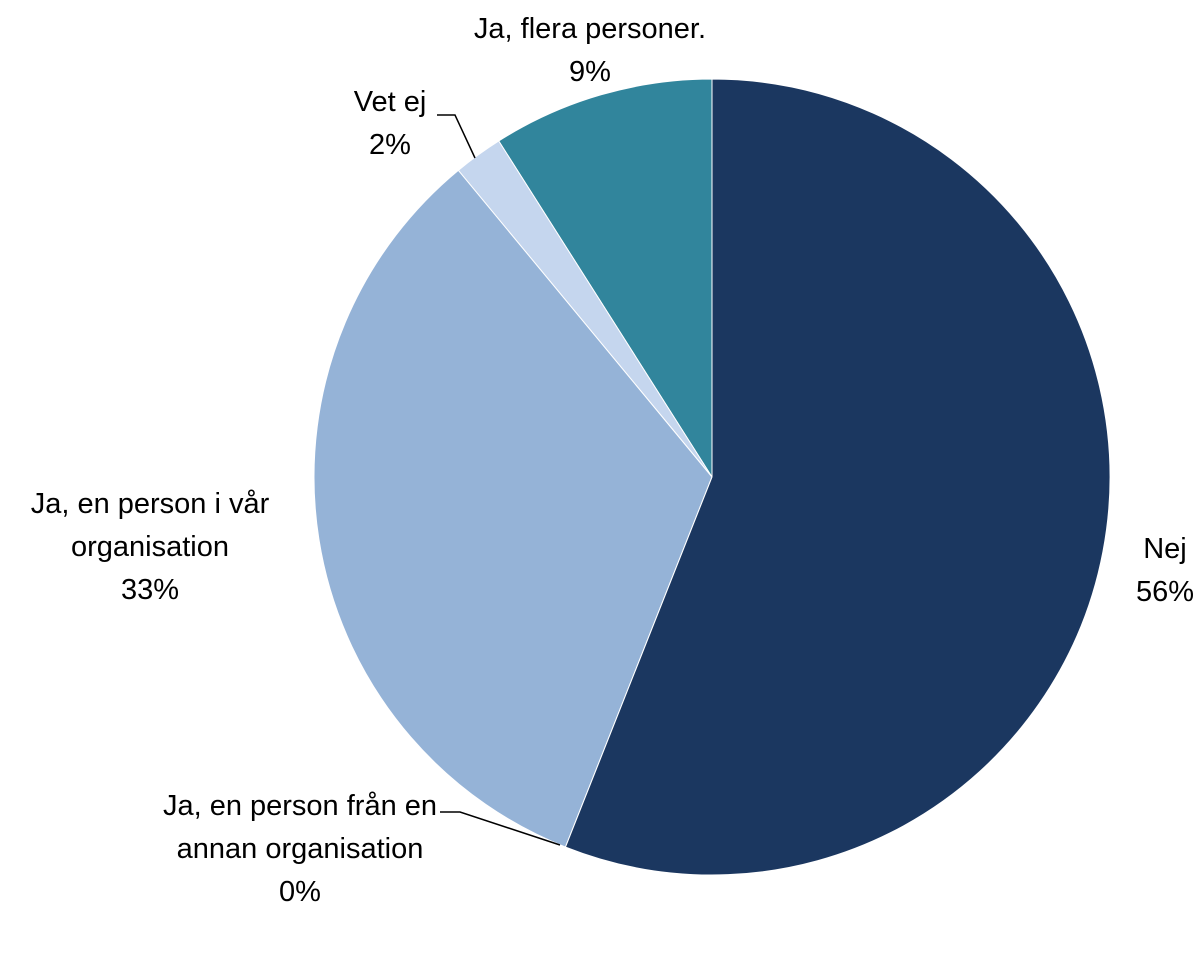 Image resolution: width=1201 pixels, height=955 pixels. What do you see at coordinates (1165, 592) in the screenshot?
I see `value-label: 56%` at bounding box center [1165, 592].